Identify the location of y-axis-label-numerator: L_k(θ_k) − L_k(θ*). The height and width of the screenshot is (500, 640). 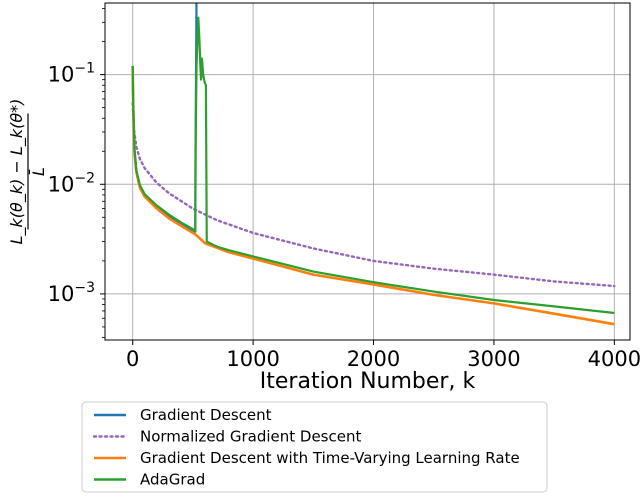
(17, 172).